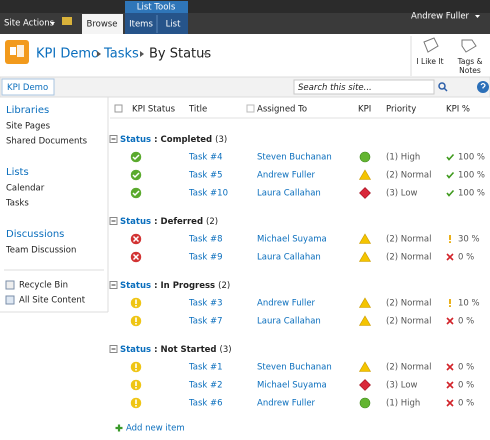 This screenshot has width=490, height=440. I want to click on group-heading: Status: Not Started (3), so click(176, 350).